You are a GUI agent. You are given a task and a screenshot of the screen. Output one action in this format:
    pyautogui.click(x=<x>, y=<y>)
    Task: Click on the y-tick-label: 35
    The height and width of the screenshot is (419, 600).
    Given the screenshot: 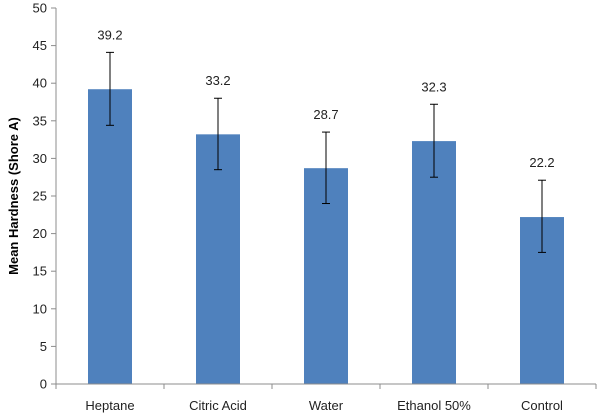 What is the action you would take?
    pyautogui.click(x=40, y=120)
    